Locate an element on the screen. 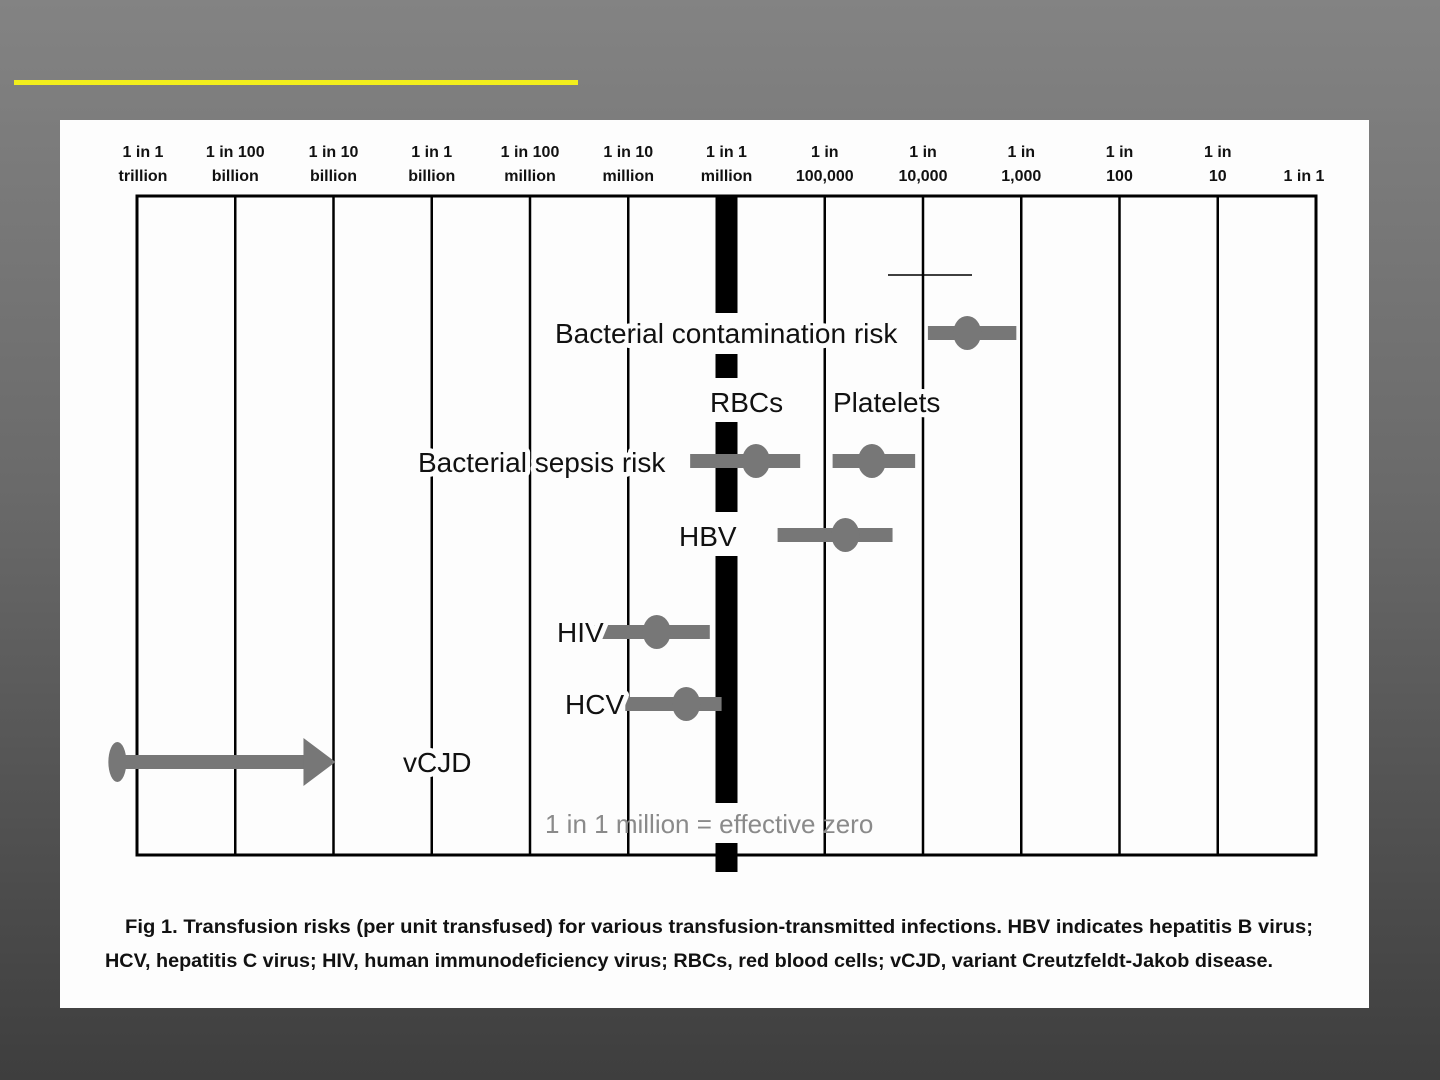 This screenshot has width=1440, height=1080. label-hbv: HBV is located at coordinates (708, 536).